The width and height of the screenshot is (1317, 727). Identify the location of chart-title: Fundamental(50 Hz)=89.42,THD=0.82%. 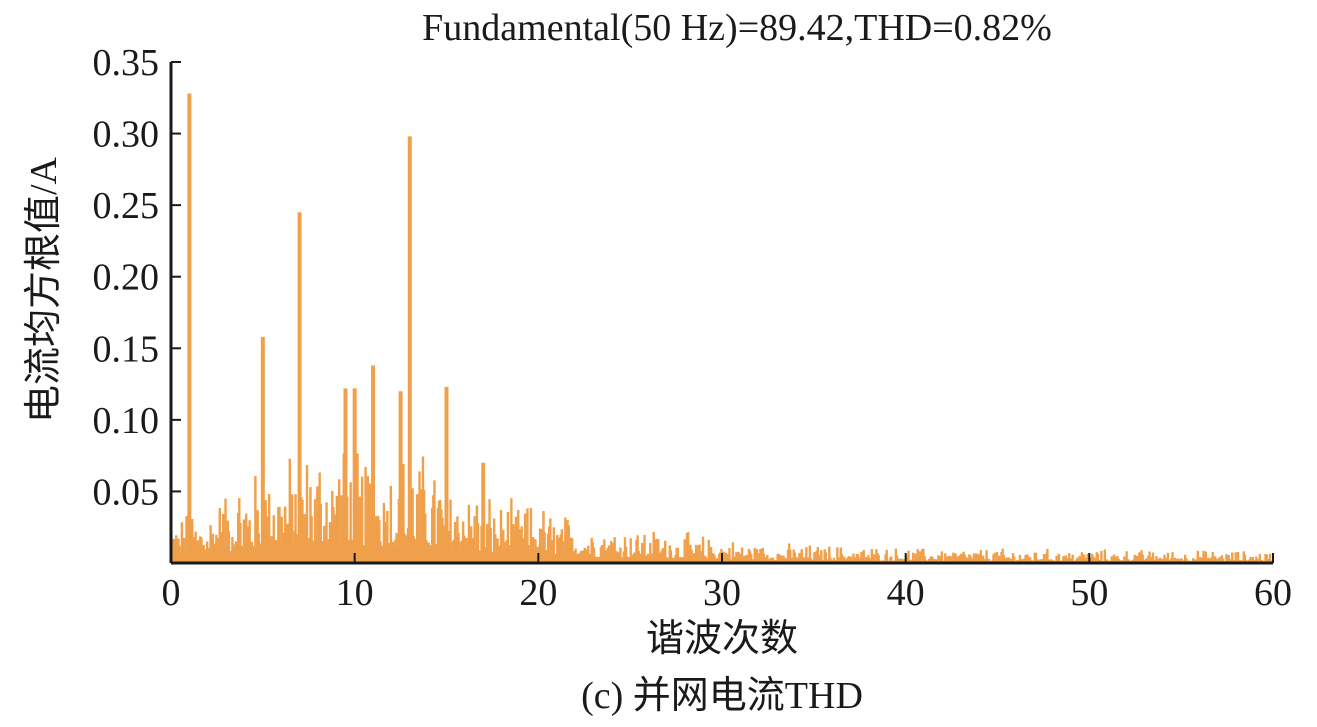
(737, 28).